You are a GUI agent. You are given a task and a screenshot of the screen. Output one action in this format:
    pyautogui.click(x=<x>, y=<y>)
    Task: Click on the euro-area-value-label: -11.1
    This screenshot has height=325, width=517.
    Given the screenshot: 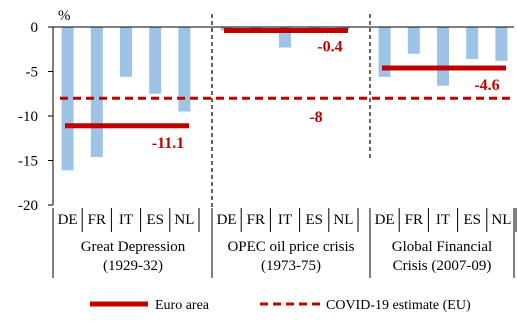 What is the action you would take?
    pyautogui.click(x=168, y=143)
    